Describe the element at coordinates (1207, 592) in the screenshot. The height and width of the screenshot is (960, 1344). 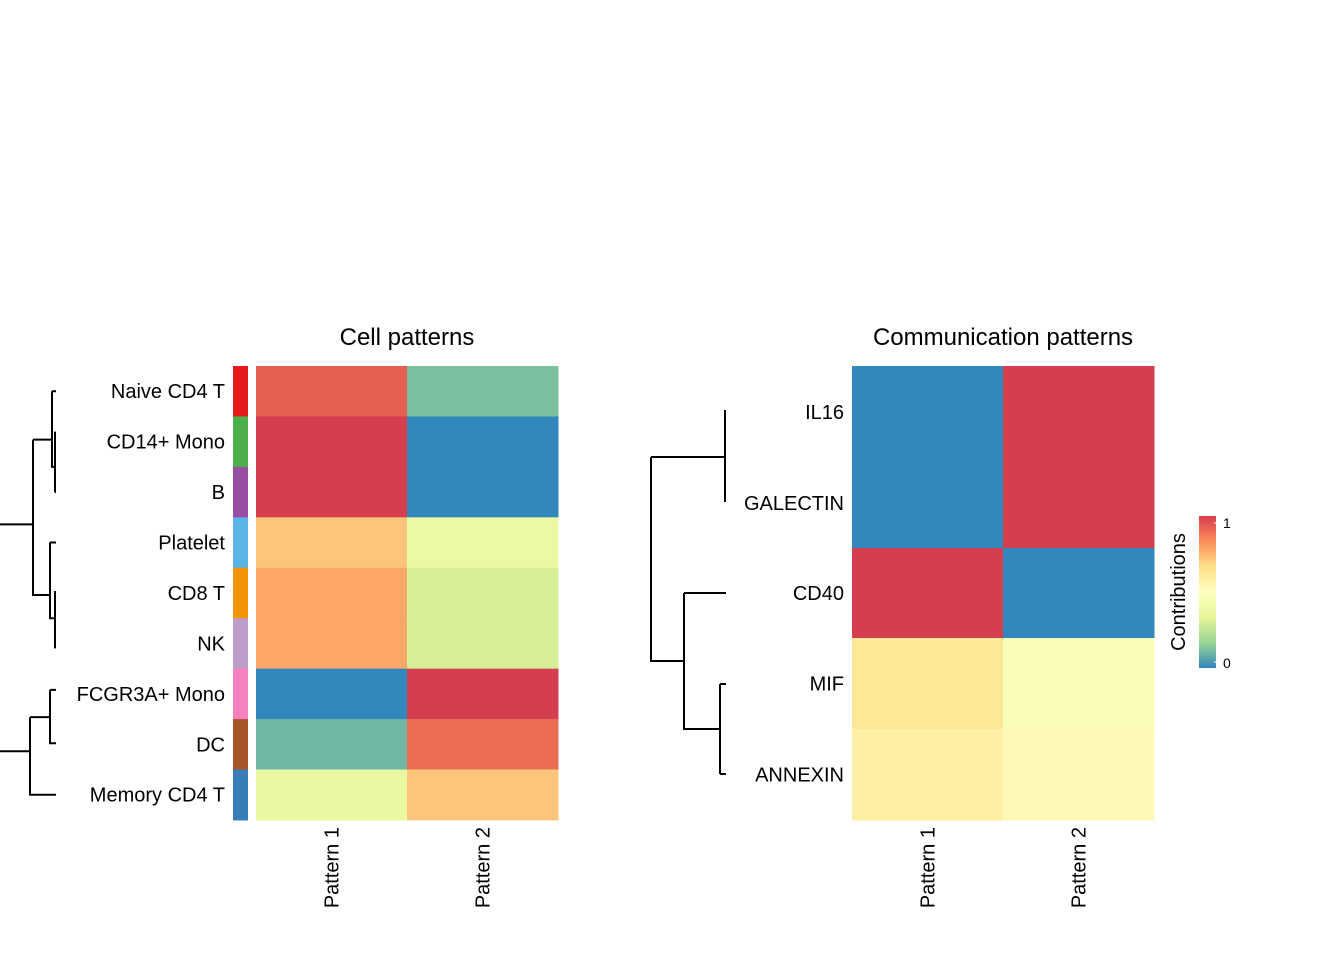
I see `legend-color-bar` at that location.